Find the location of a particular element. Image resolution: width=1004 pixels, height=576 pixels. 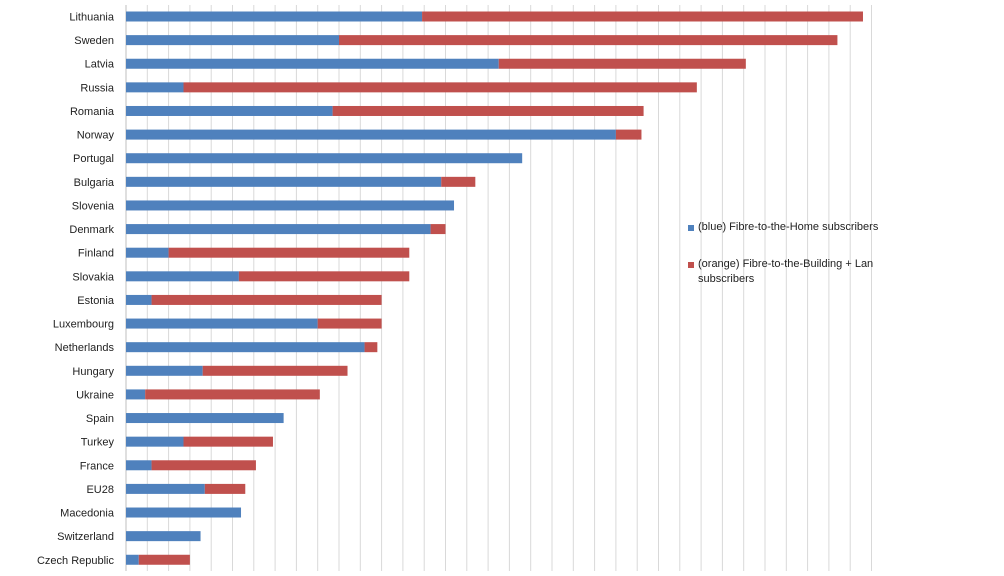

category-label: Norway is located at coordinates (96, 136).